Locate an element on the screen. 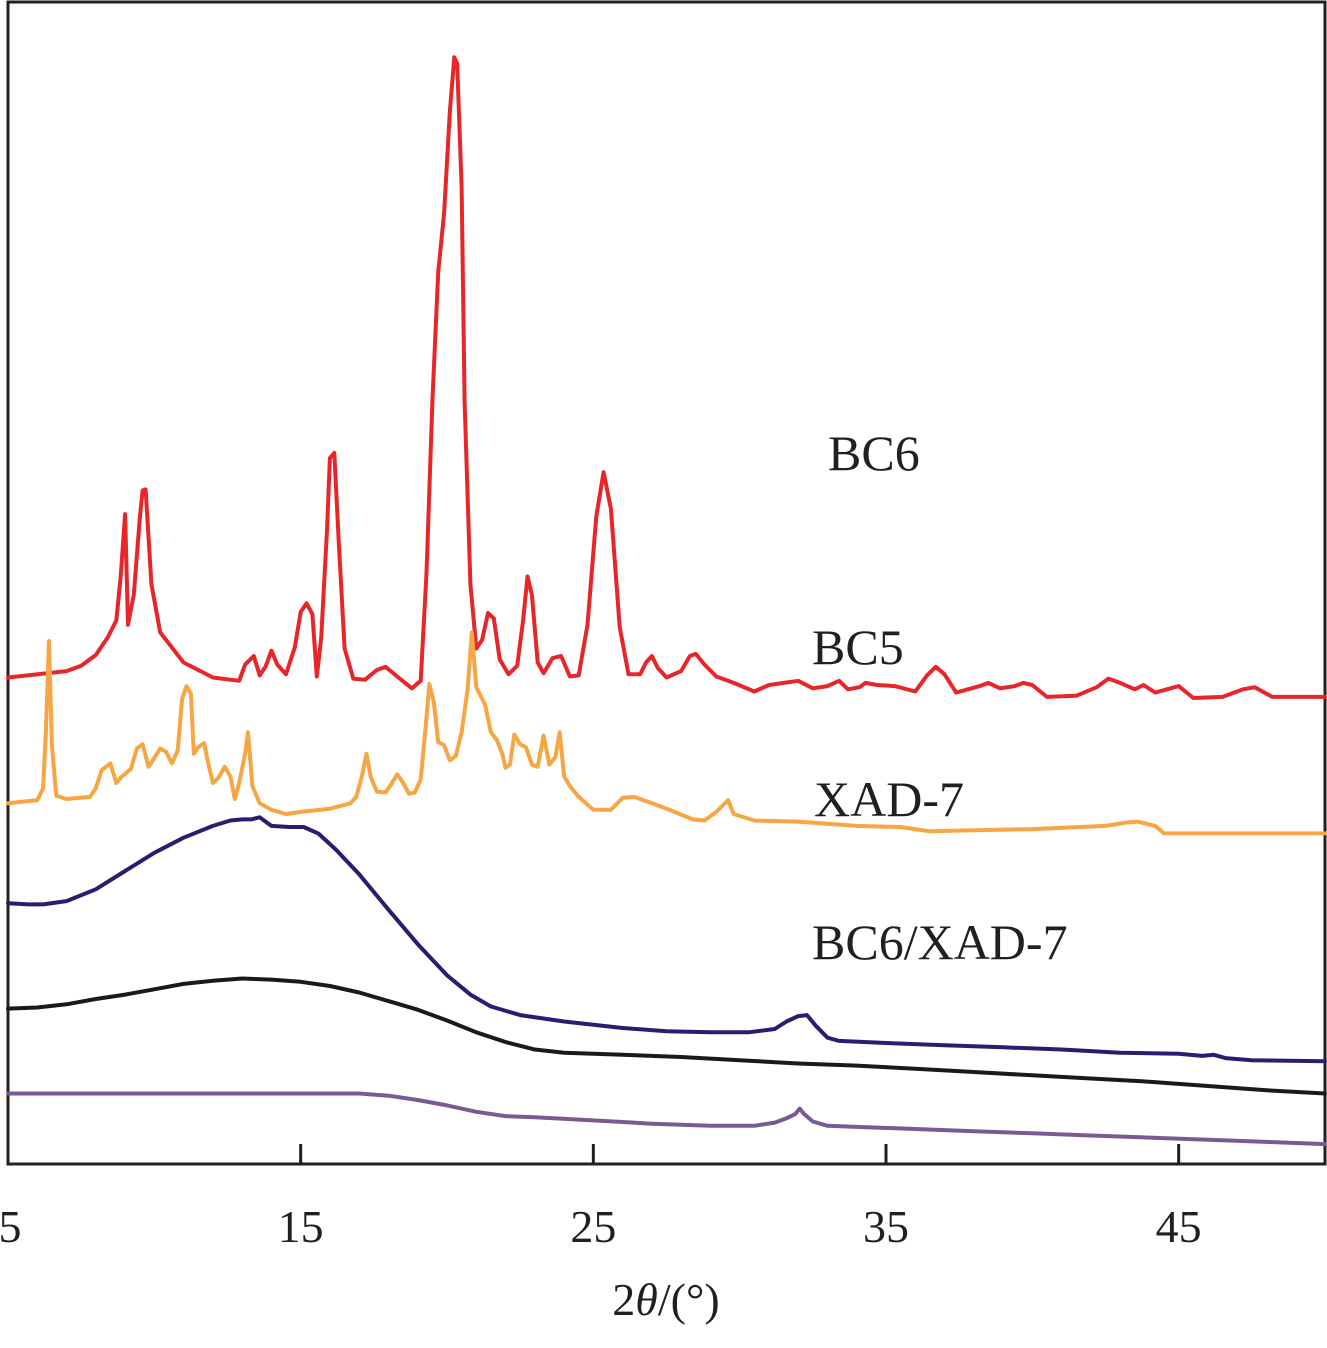 This screenshot has height=1348, width=1327. series-label-xad-7: XAD-7 is located at coordinates (889, 799).